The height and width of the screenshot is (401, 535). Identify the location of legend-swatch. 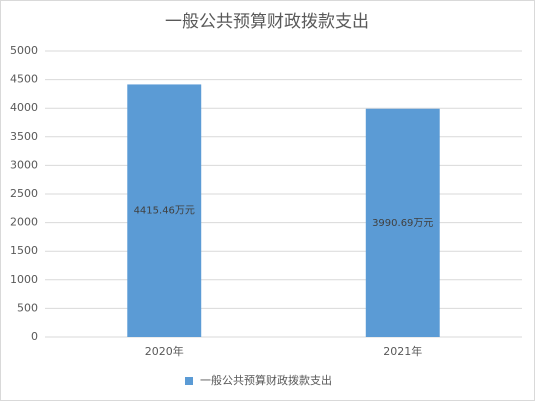
(189, 381).